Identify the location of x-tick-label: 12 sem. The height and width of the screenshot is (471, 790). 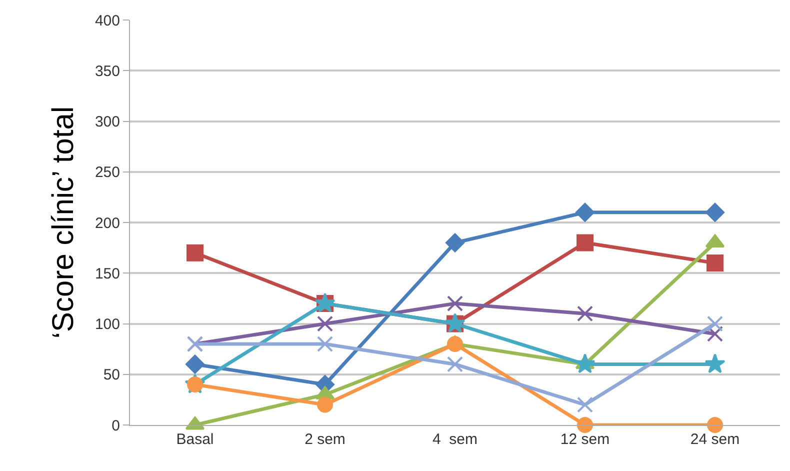
(585, 439).